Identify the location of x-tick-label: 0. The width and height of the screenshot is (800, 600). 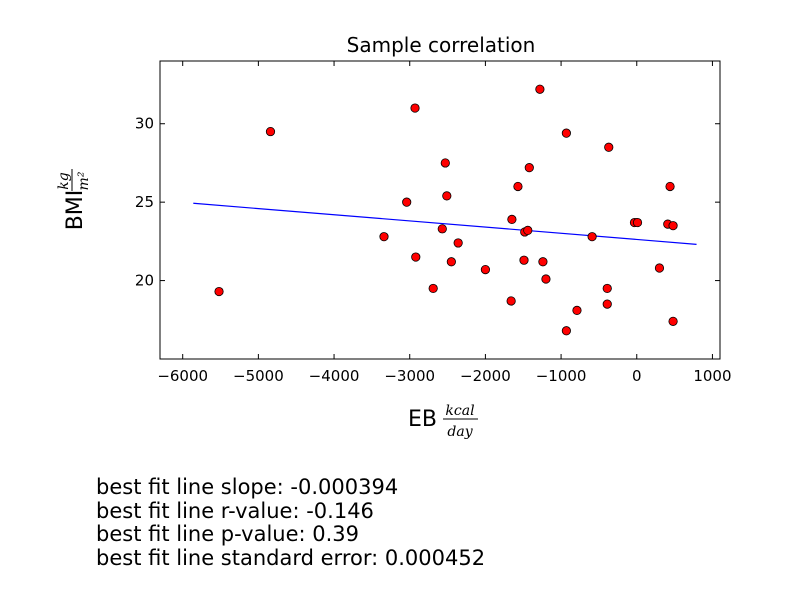
(637, 376).